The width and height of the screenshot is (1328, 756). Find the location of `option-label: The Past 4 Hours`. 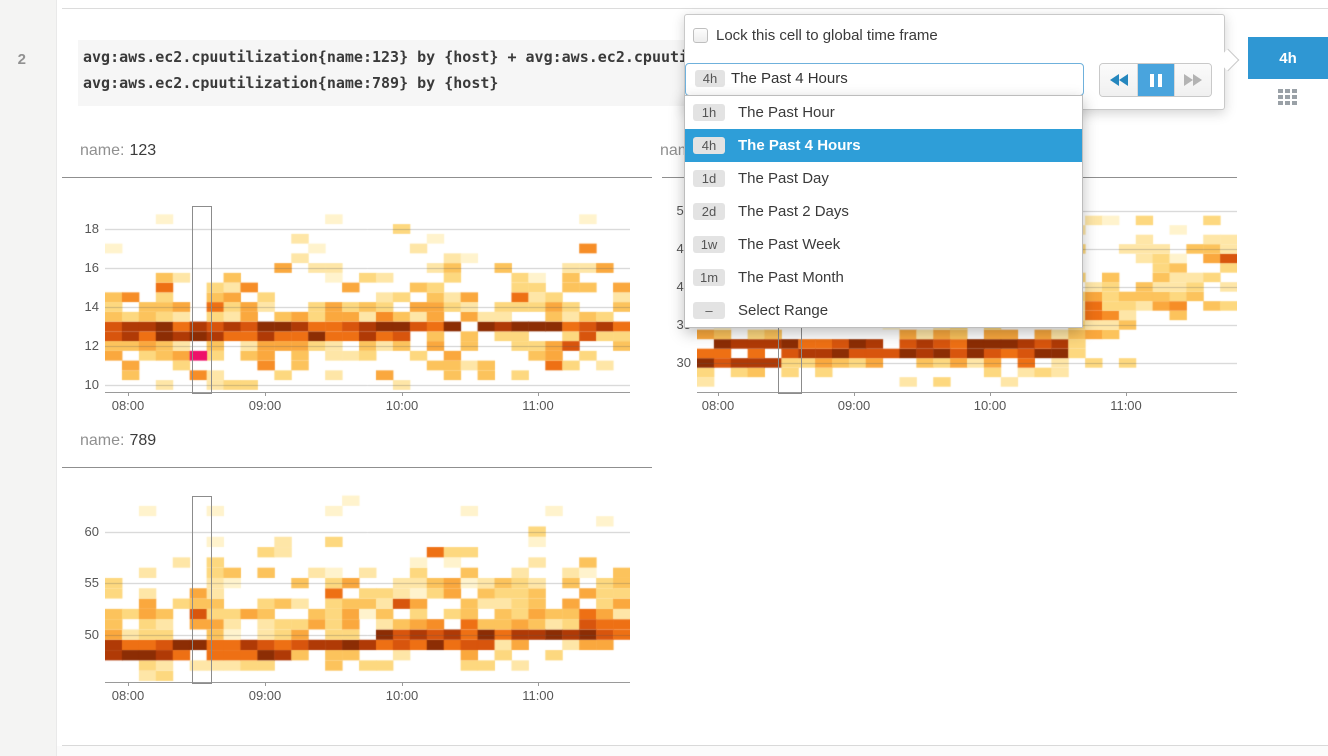

option-label: The Past 4 Hours is located at coordinates (799, 145).